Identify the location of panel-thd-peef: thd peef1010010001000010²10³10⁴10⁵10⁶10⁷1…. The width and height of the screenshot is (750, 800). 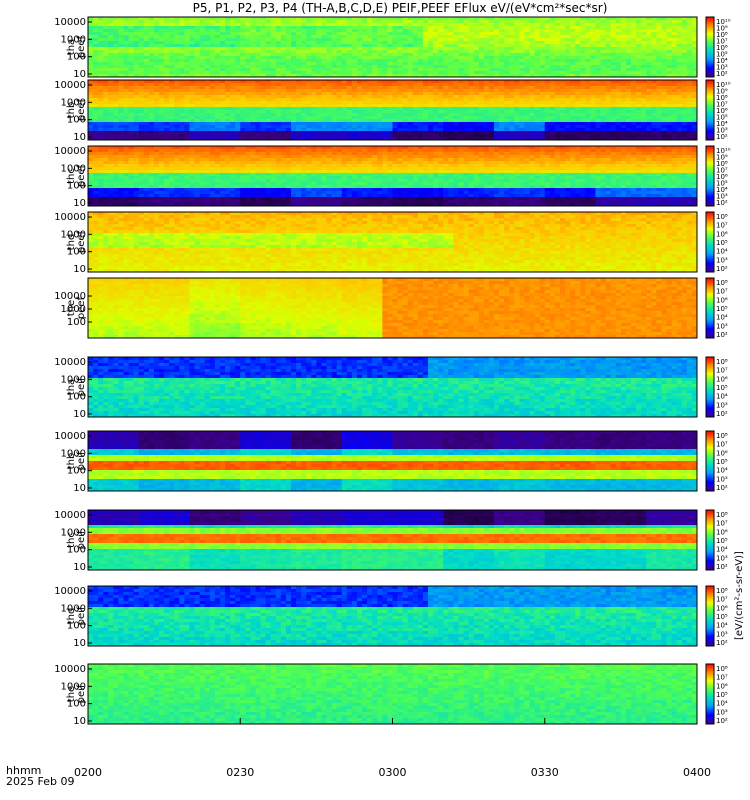
(391, 243).